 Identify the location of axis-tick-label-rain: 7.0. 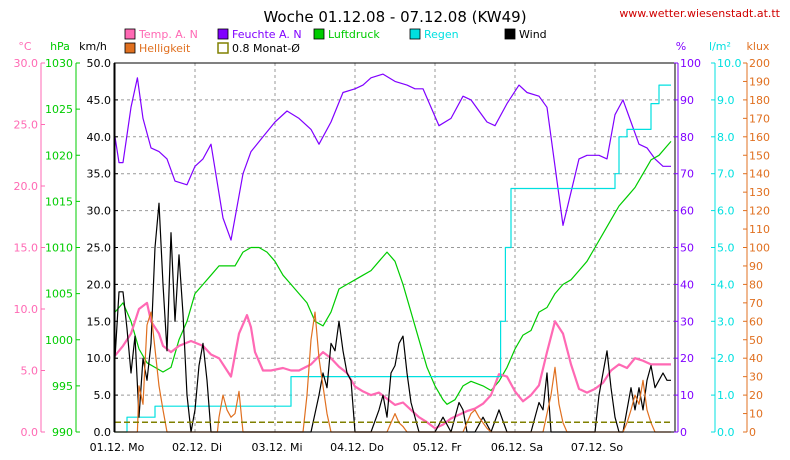
(726, 174).